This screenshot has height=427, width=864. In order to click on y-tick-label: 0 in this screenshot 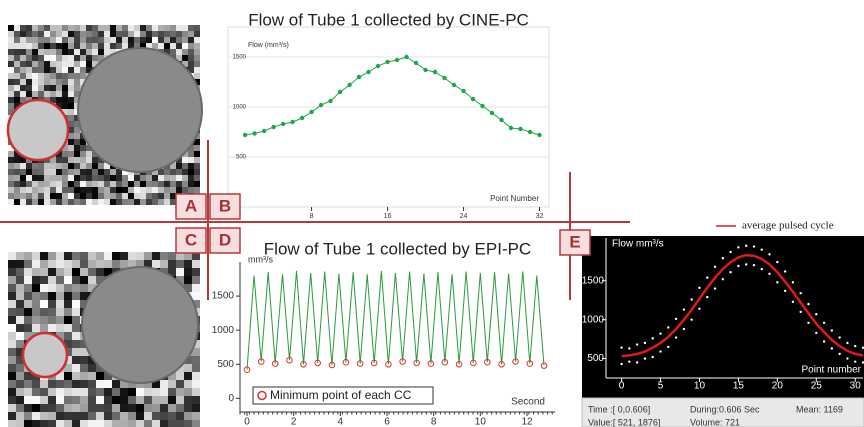, I will do `click(231, 398)`.